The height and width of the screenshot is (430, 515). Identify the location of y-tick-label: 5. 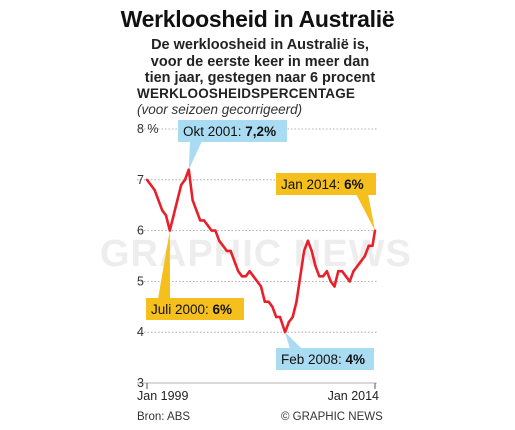
(140, 281).